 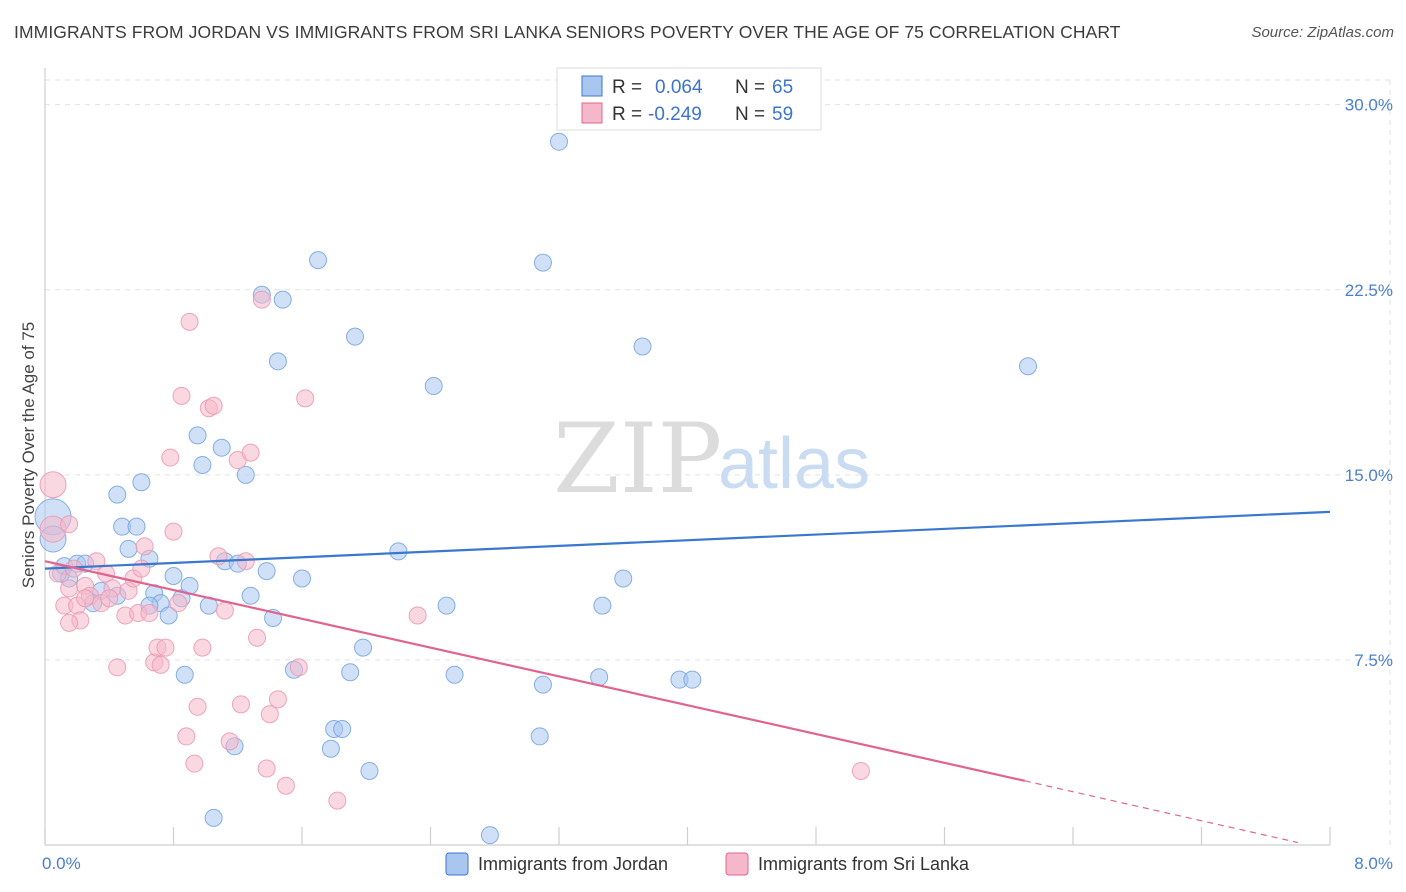 What do you see at coordinates (794, 464) in the screenshot?
I see `watermark-atlas: atlas` at bounding box center [794, 464].